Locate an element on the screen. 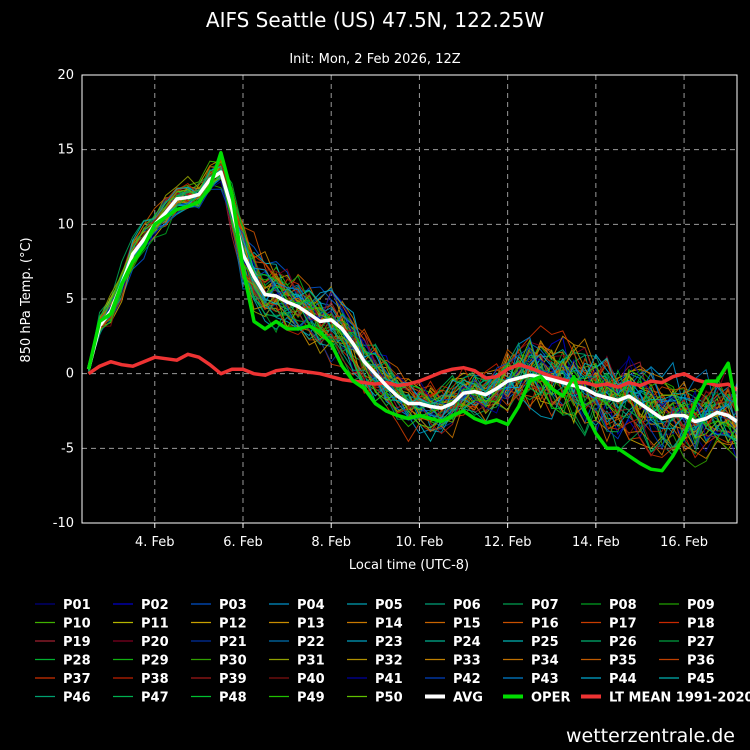 Image resolution: width=750 pixels, height=750 pixels. legend-label: P23 is located at coordinates (389, 642).